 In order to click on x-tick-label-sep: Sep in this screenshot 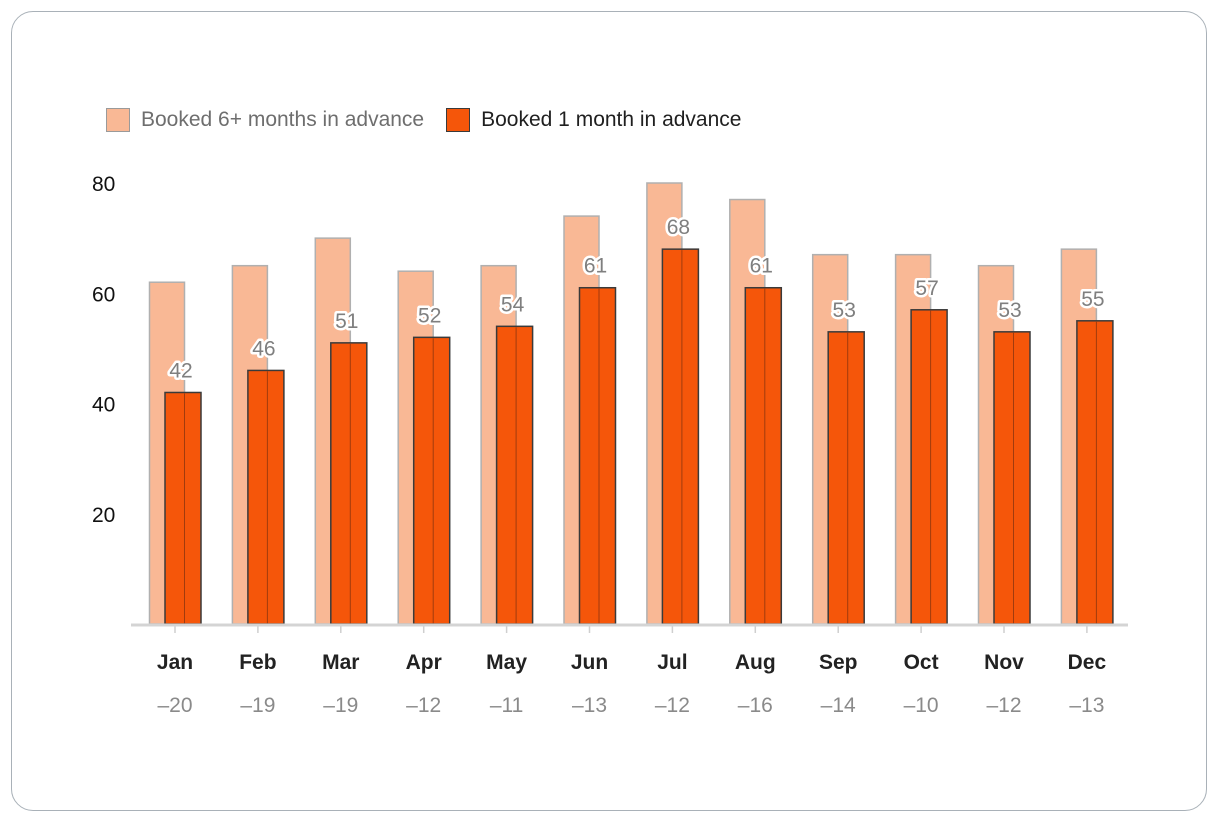, I will do `click(838, 662)`.